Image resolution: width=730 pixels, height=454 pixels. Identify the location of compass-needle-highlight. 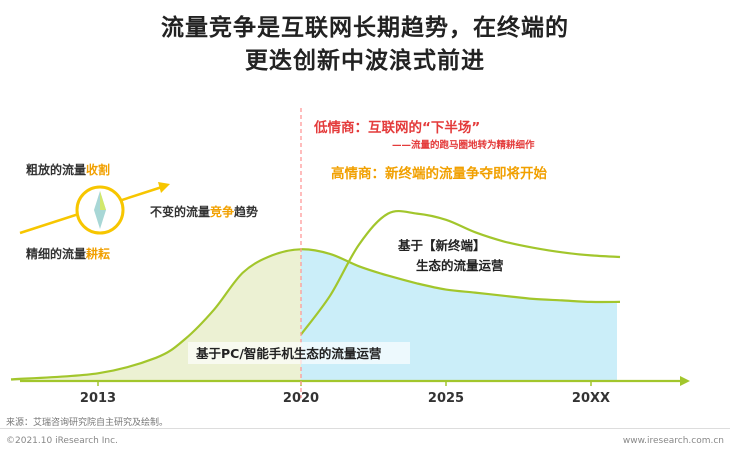
(103, 200).